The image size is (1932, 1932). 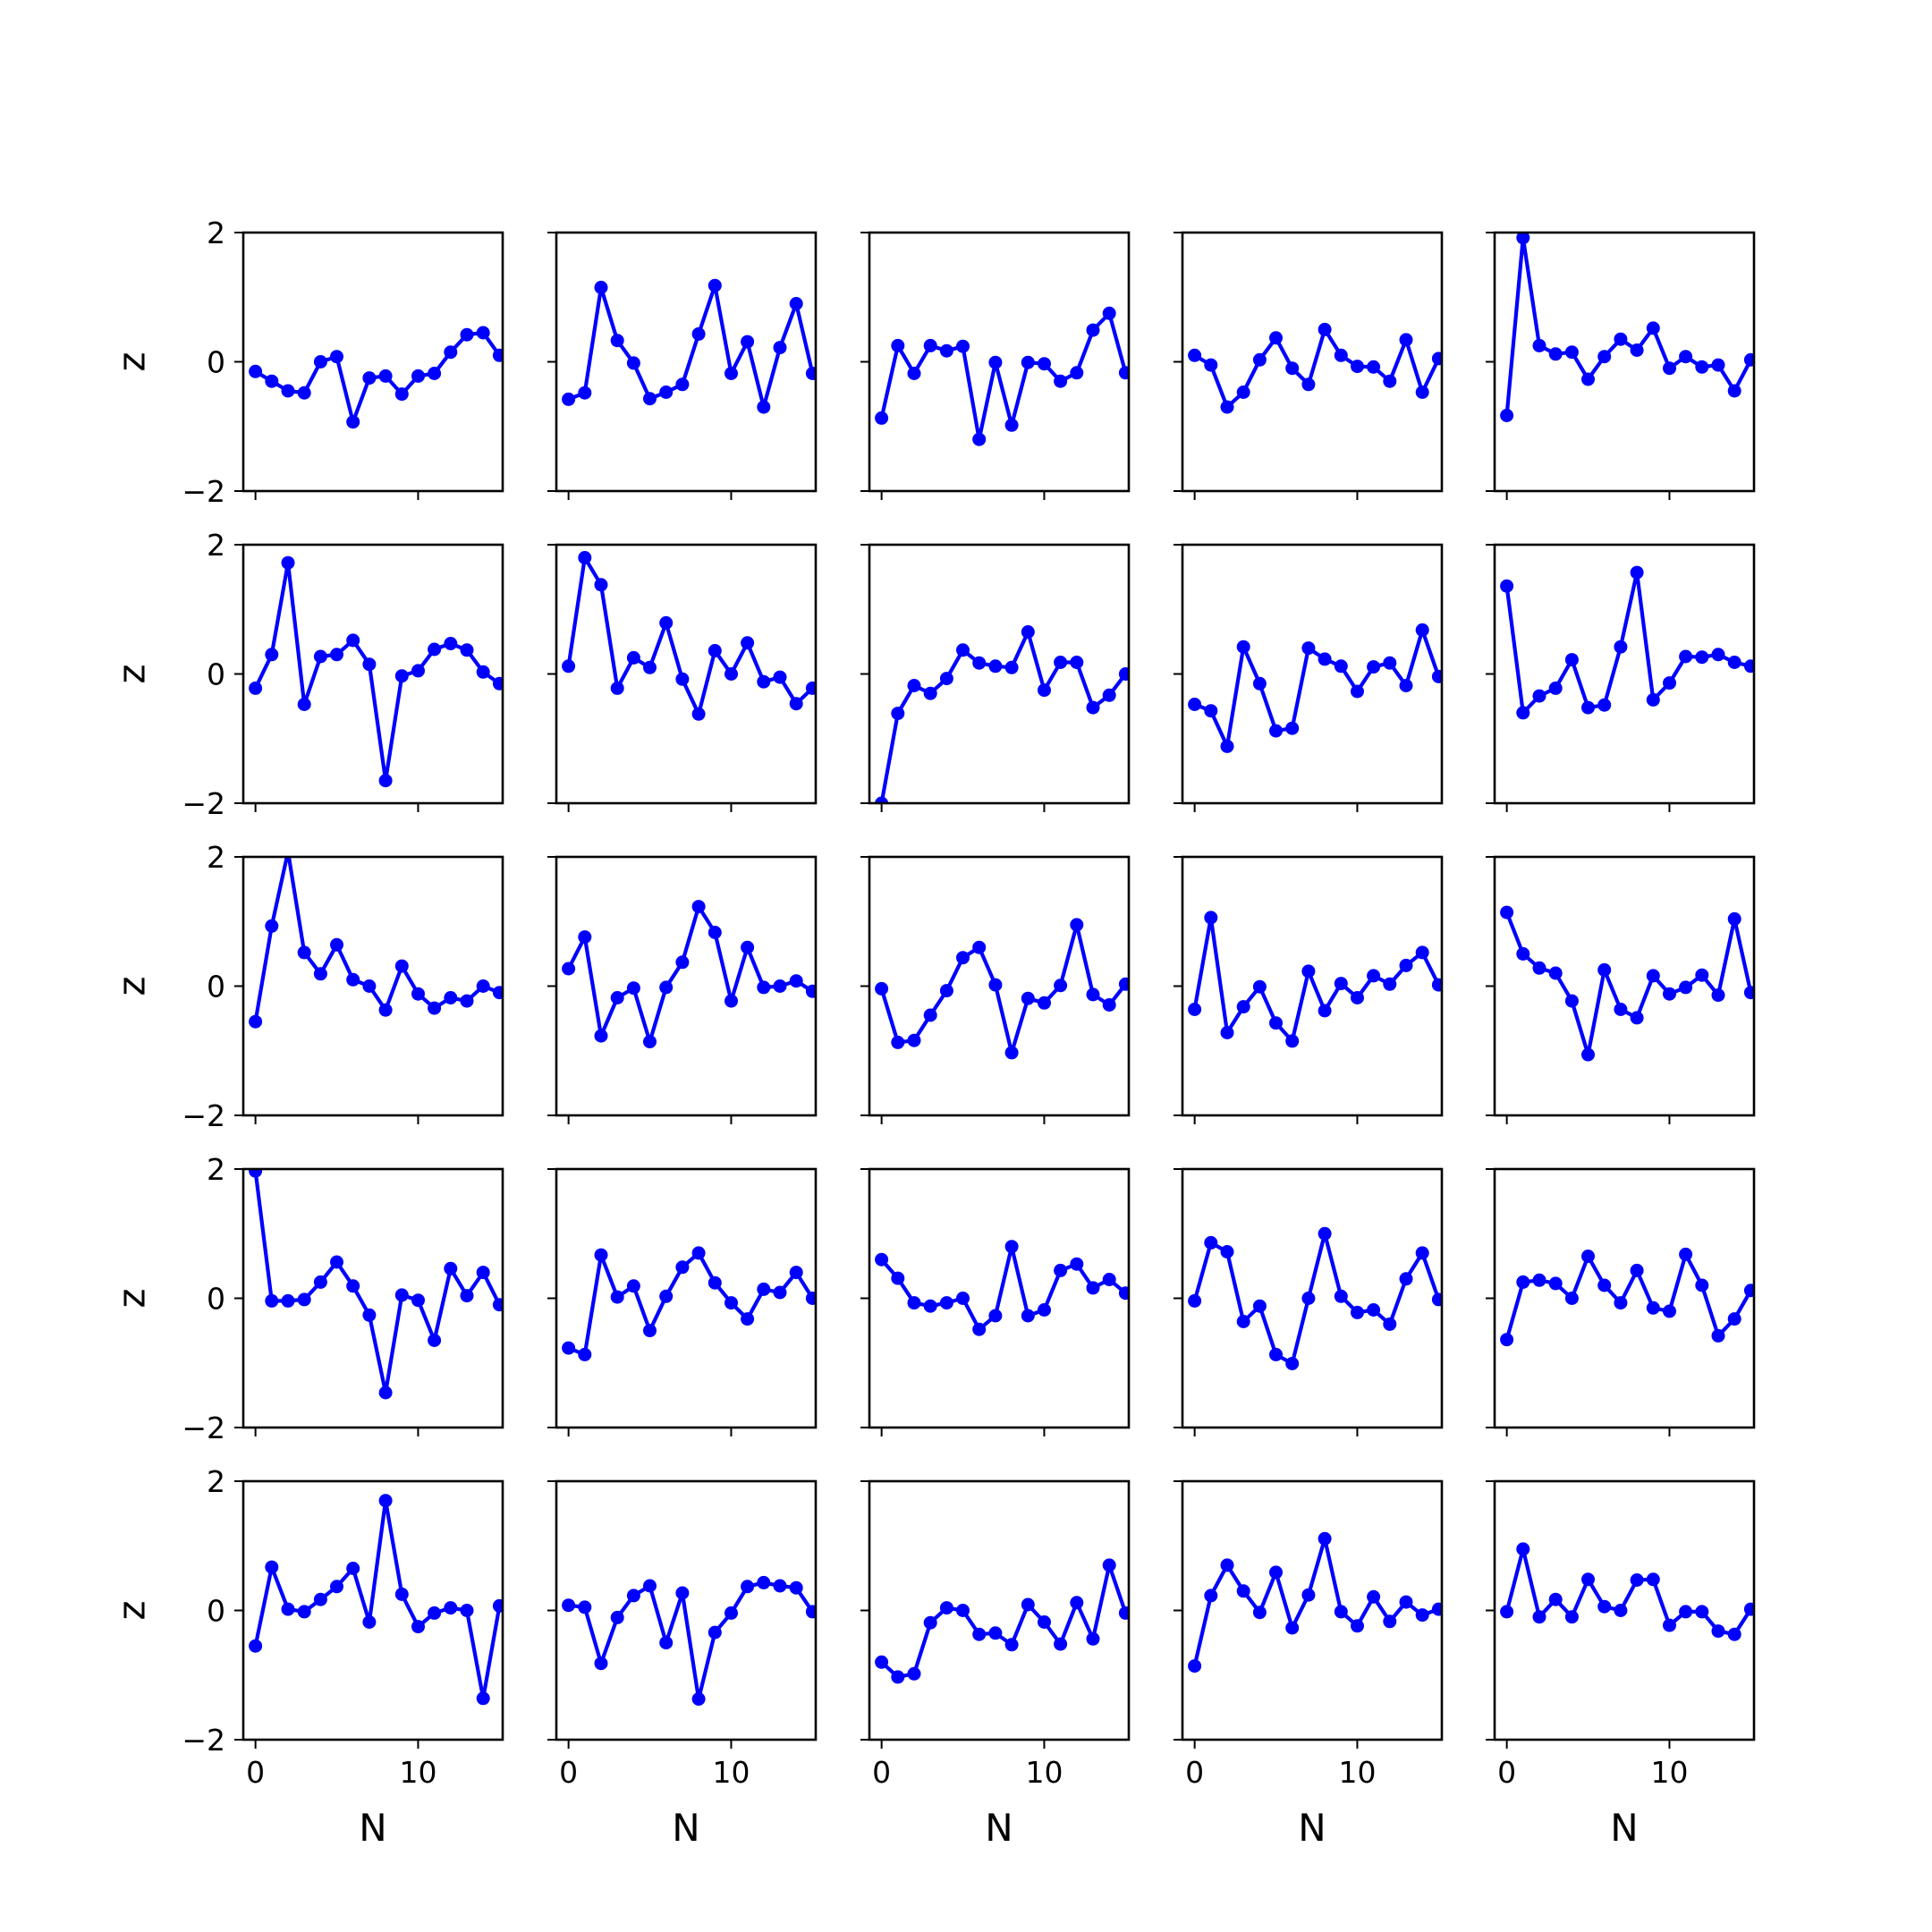 What do you see at coordinates (203, 1740) in the screenshot?
I see `y-tick-label: −2` at bounding box center [203, 1740].